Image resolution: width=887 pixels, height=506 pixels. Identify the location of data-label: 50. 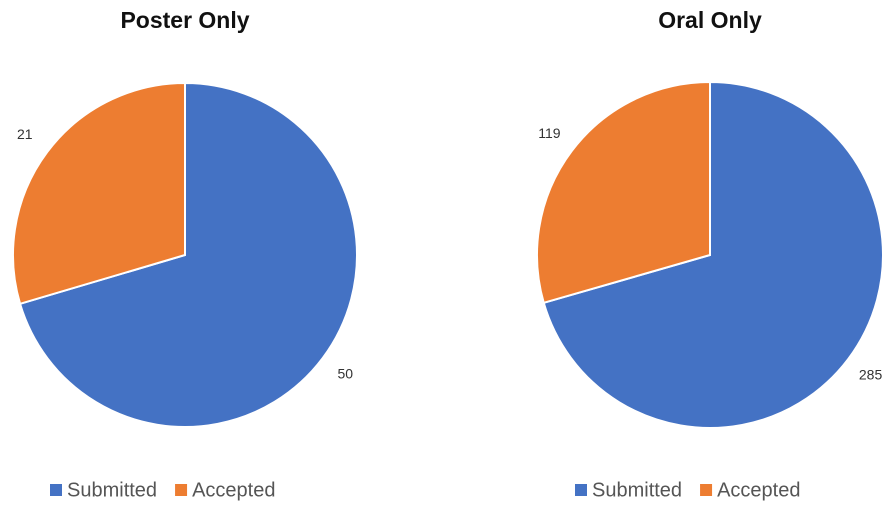
(345, 373).